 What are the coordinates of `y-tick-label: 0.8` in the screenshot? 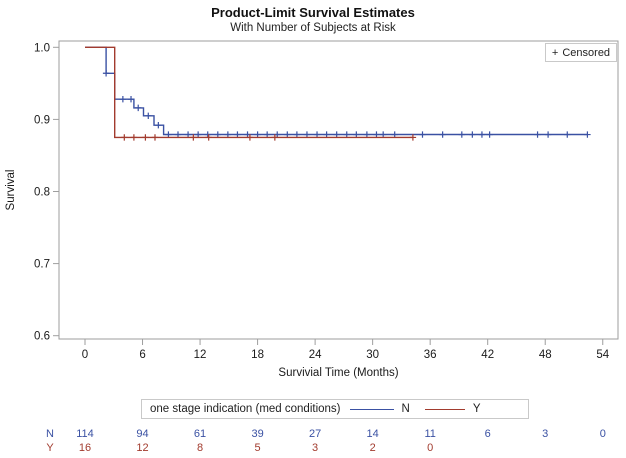 It's located at (42, 193).